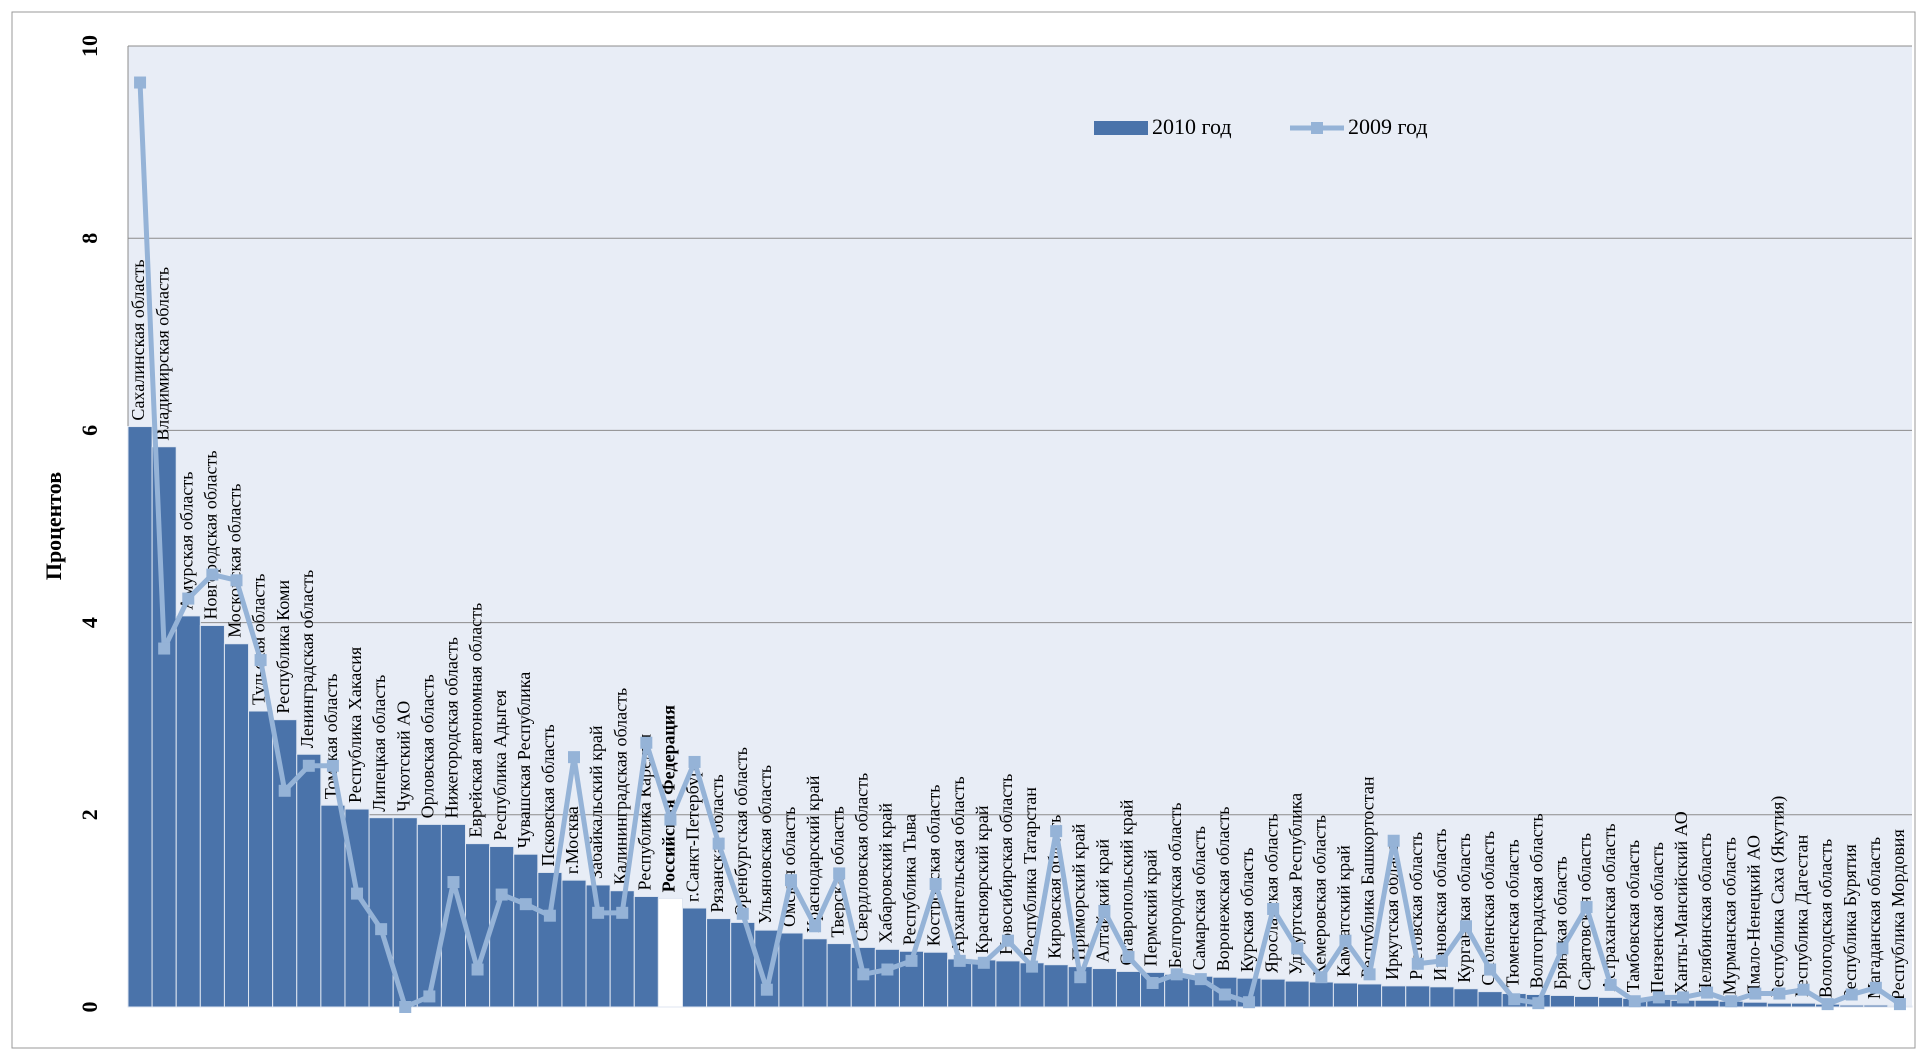 The width and height of the screenshot is (1916, 1049). I want to click on category-label: Псковская область, so click(548, 795).